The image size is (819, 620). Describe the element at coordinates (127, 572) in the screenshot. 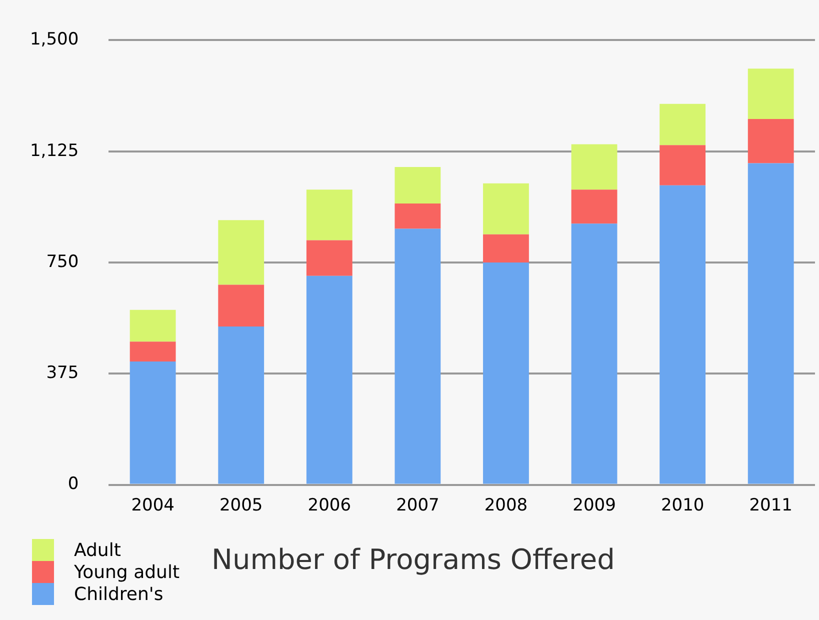

I see `legend-label: Young adult` at that location.